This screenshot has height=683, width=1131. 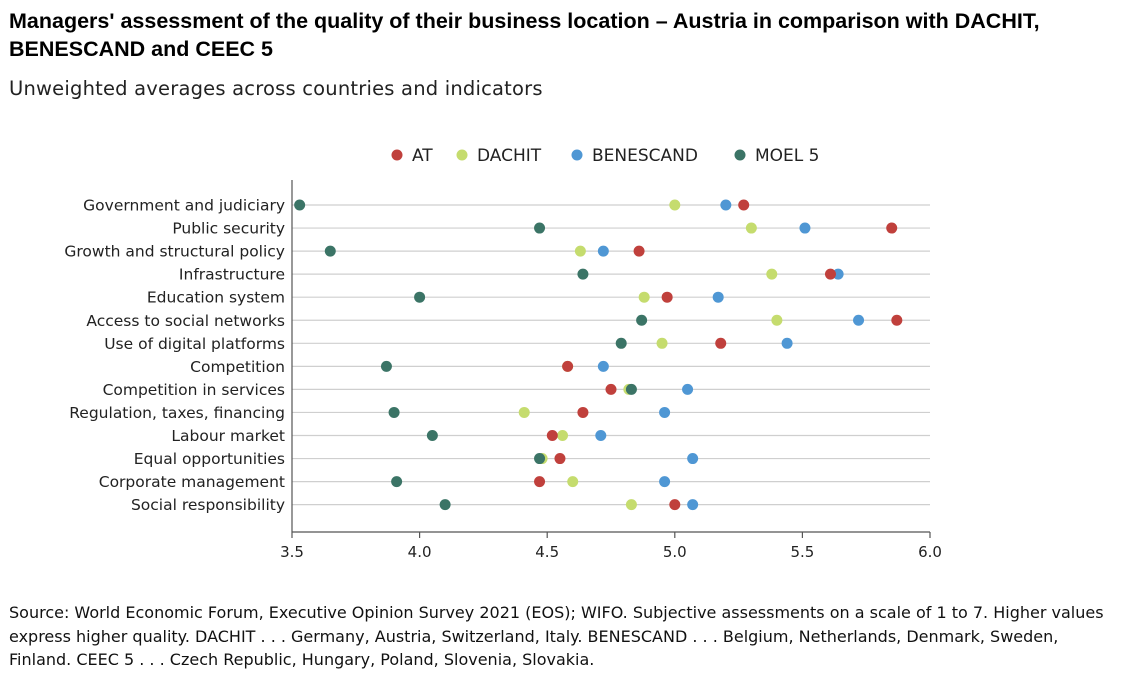 What do you see at coordinates (184, 206) in the screenshot?
I see `category-label: Government and judiciary` at bounding box center [184, 206].